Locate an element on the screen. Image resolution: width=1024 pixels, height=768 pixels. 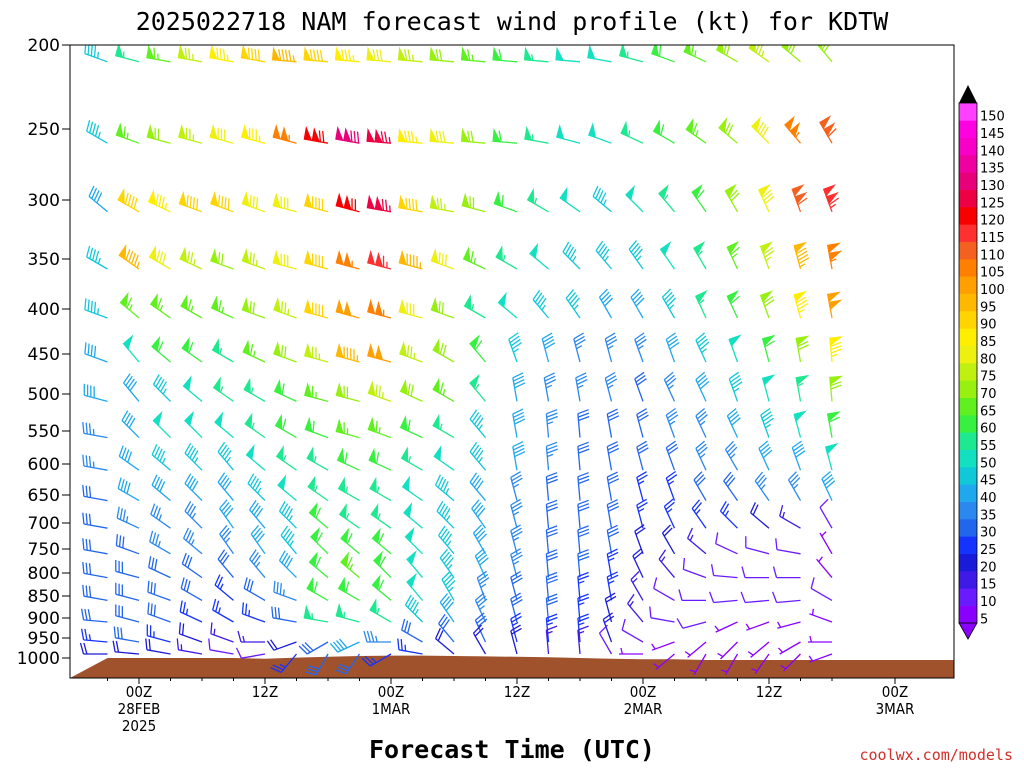
x-tick-date: 2MAR is located at coordinates (643, 709).